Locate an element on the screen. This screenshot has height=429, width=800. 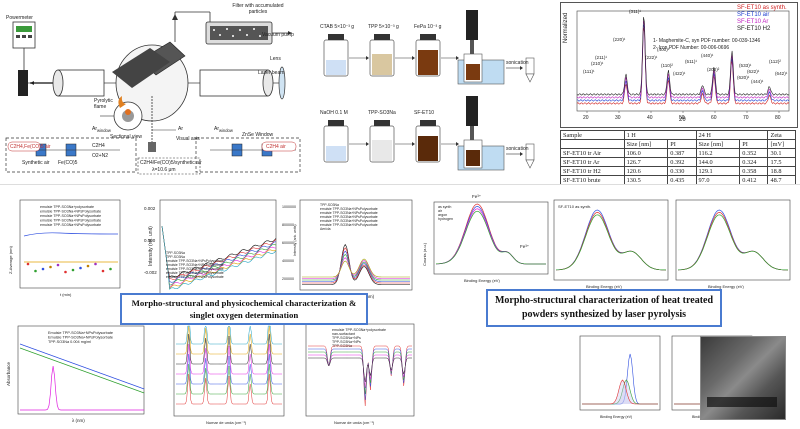
section-divider is located at coordinates (400, 184).